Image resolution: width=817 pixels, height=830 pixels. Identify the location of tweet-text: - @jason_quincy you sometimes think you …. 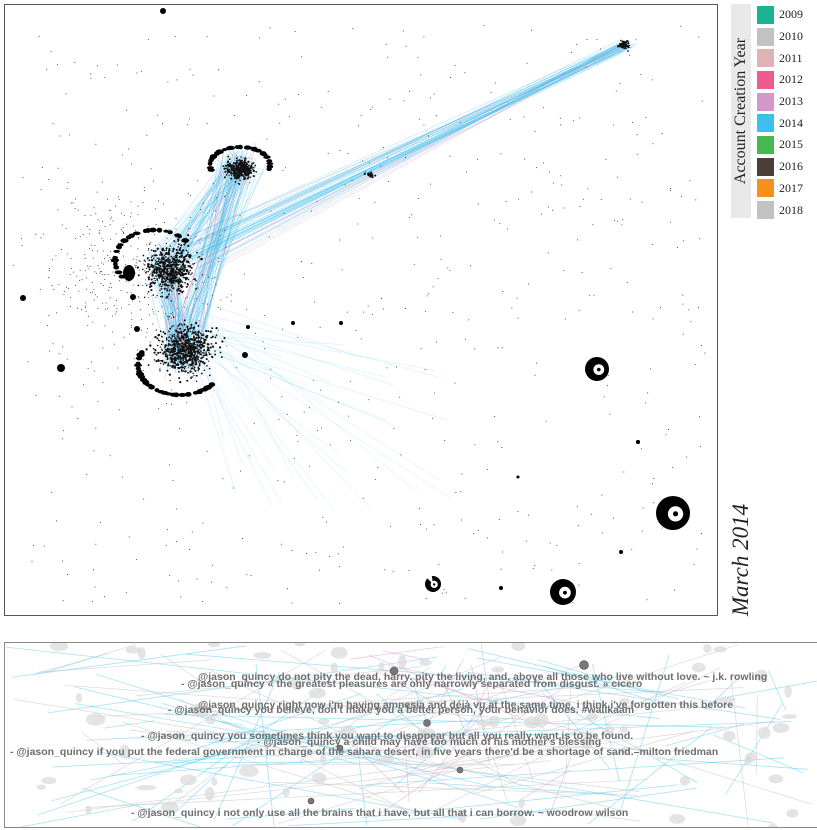
(387, 736).